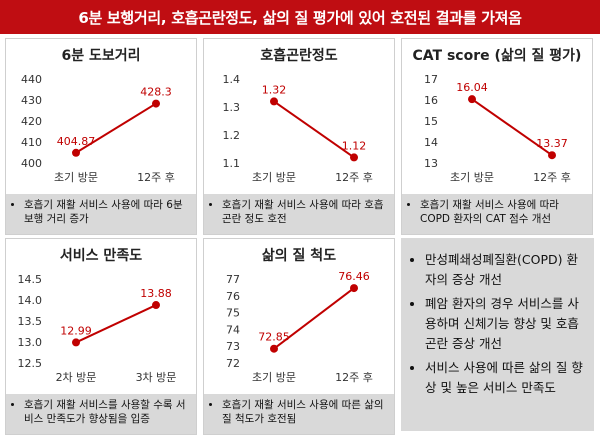  What do you see at coordinates (232, 163) in the screenshot?
I see `y-tick-label: 1.1` at bounding box center [232, 163].